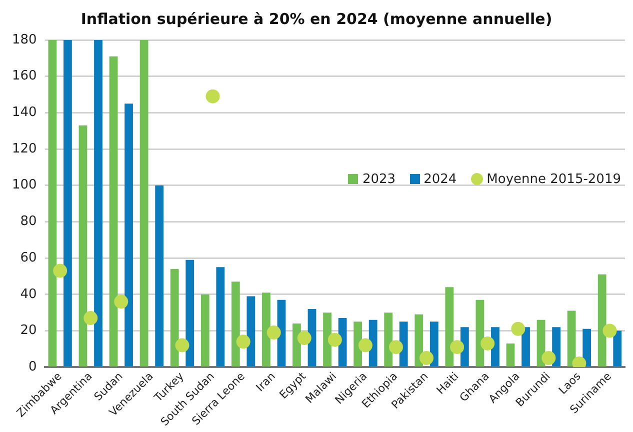 The image size is (633, 432). I want to click on y-tick-label: 0, so click(32, 366).